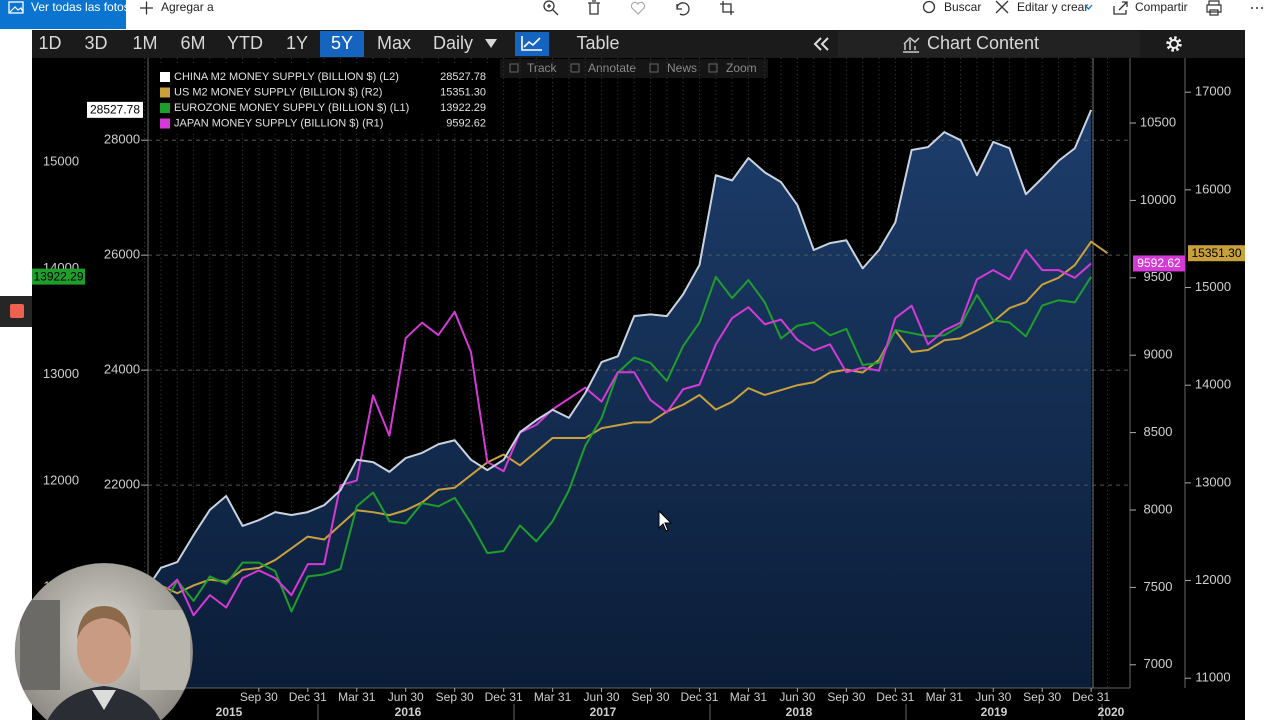  I want to click on y-tick-label: 11000, so click(1212, 677).